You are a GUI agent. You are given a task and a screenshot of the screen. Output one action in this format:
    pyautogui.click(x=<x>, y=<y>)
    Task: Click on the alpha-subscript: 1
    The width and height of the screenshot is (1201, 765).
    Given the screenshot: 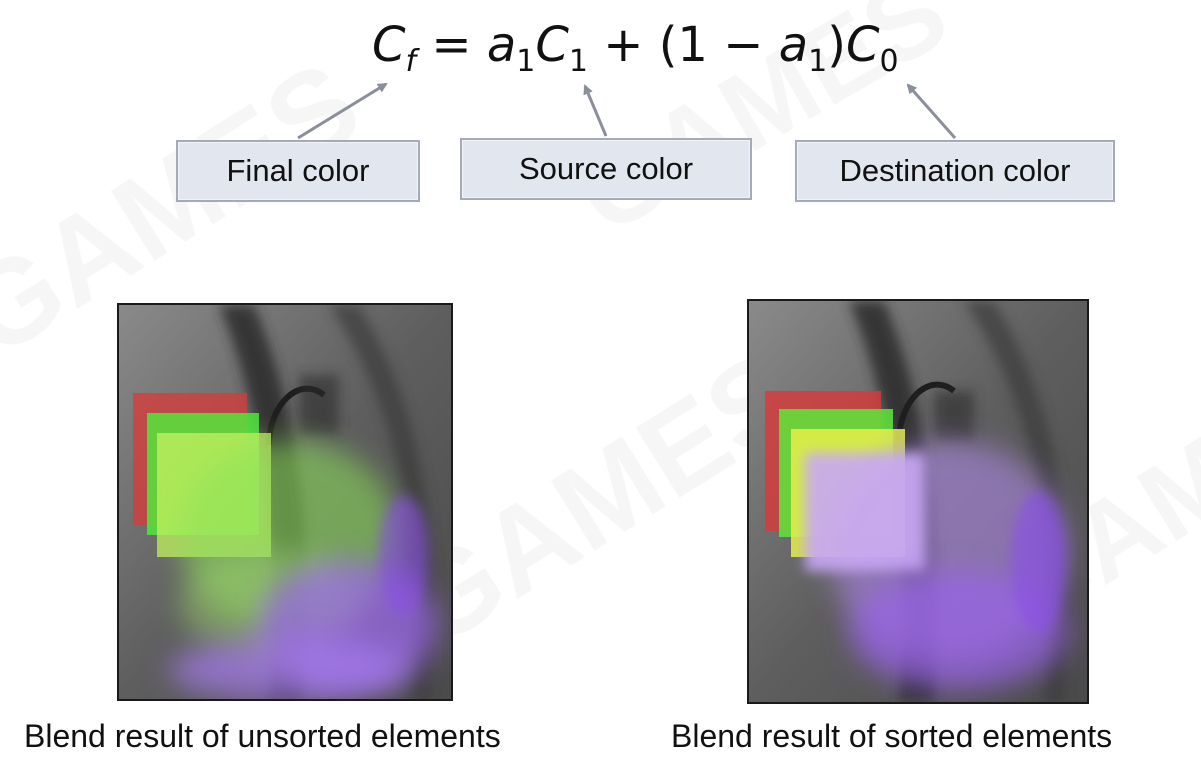 What is the action you would take?
    pyautogui.click(x=526, y=61)
    